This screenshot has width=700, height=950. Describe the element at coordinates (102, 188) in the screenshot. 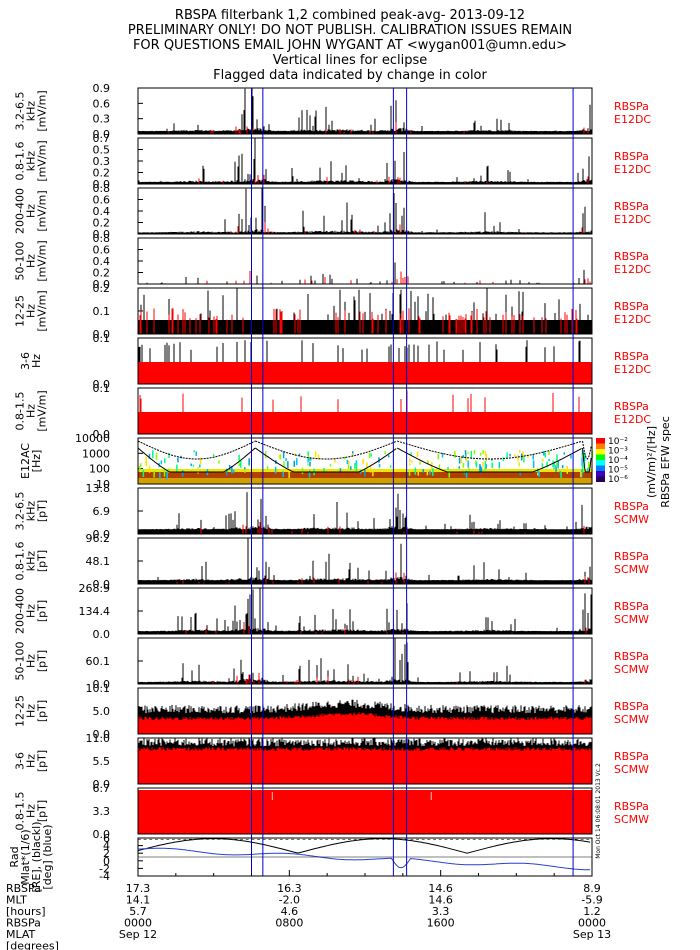

I see `ytick-label: 0.8` at that location.